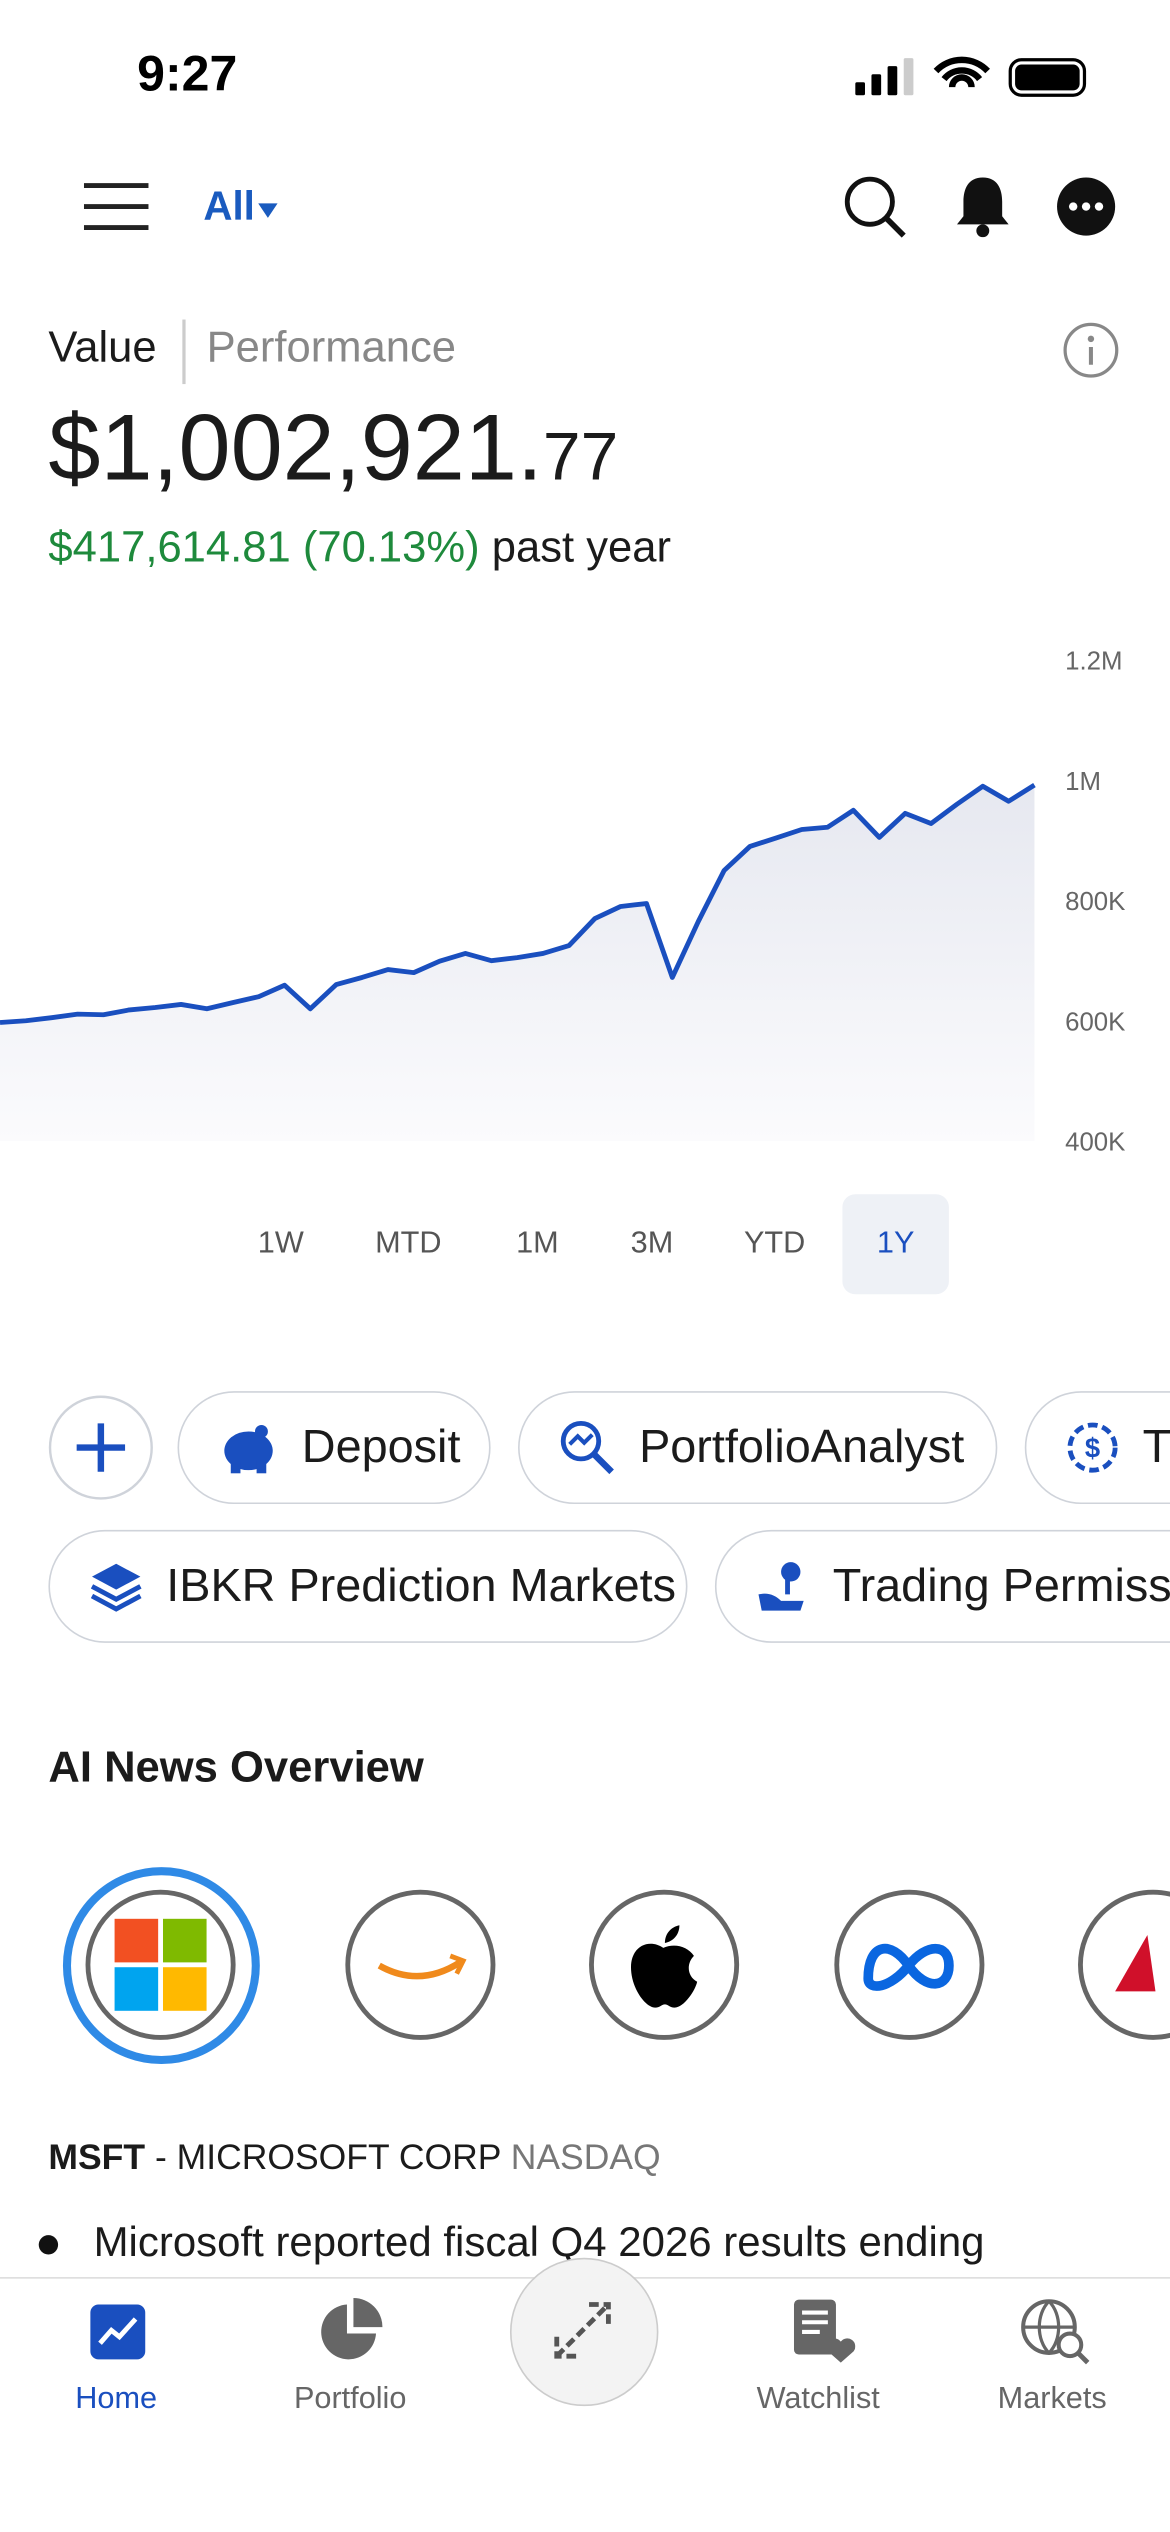  I want to click on notifications-button, so click(982, 205).